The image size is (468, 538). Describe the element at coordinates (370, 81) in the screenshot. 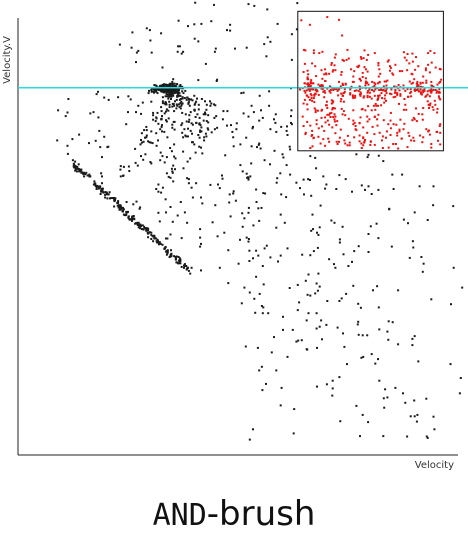

I see `brush-rectangle` at that location.